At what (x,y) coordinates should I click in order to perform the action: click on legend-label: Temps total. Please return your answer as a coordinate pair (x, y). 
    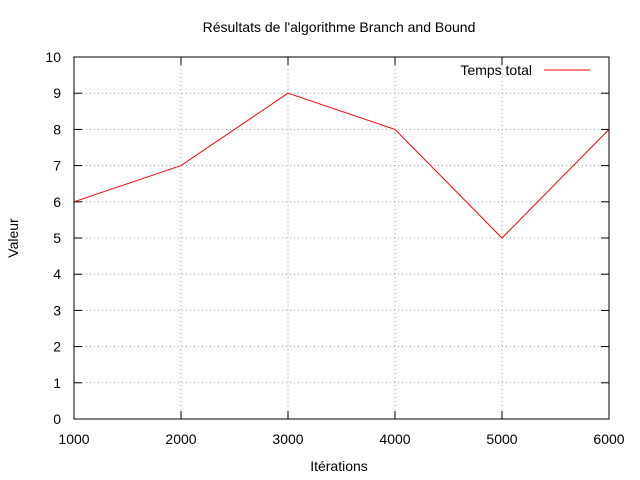
    Looking at the image, I should click on (496, 70).